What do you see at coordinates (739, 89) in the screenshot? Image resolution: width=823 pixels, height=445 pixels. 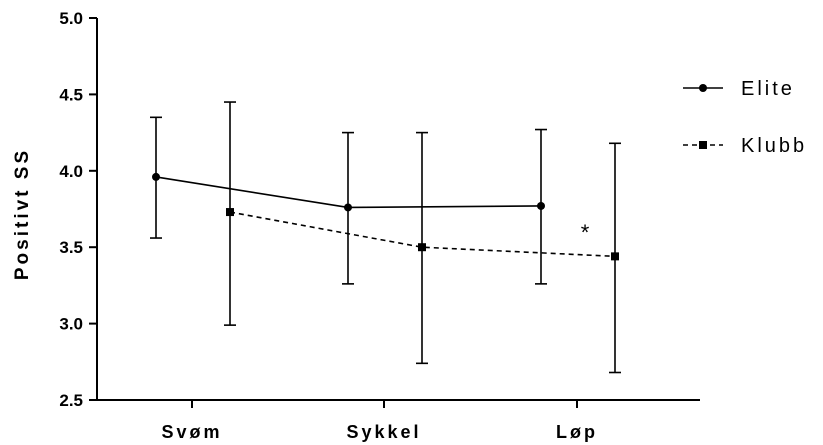 I see `legend-item-elite: Elite` at bounding box center [739, 89].